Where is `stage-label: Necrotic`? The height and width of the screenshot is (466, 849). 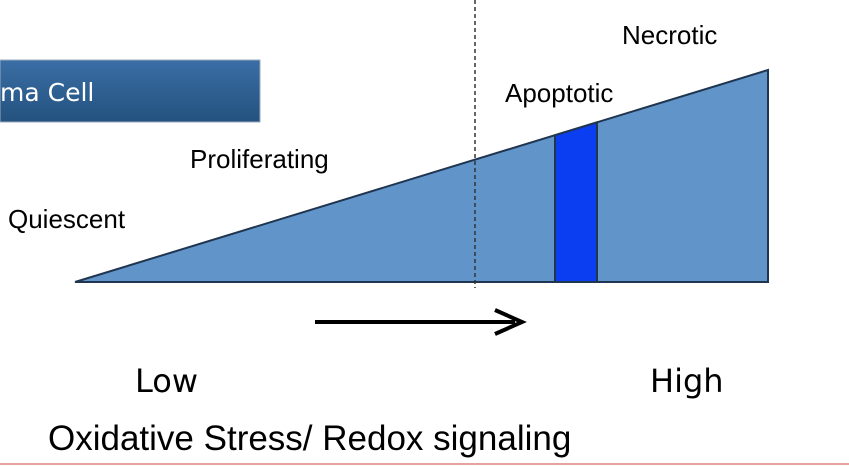
stage-label: Necrotic is located at coordinates (669, 35).